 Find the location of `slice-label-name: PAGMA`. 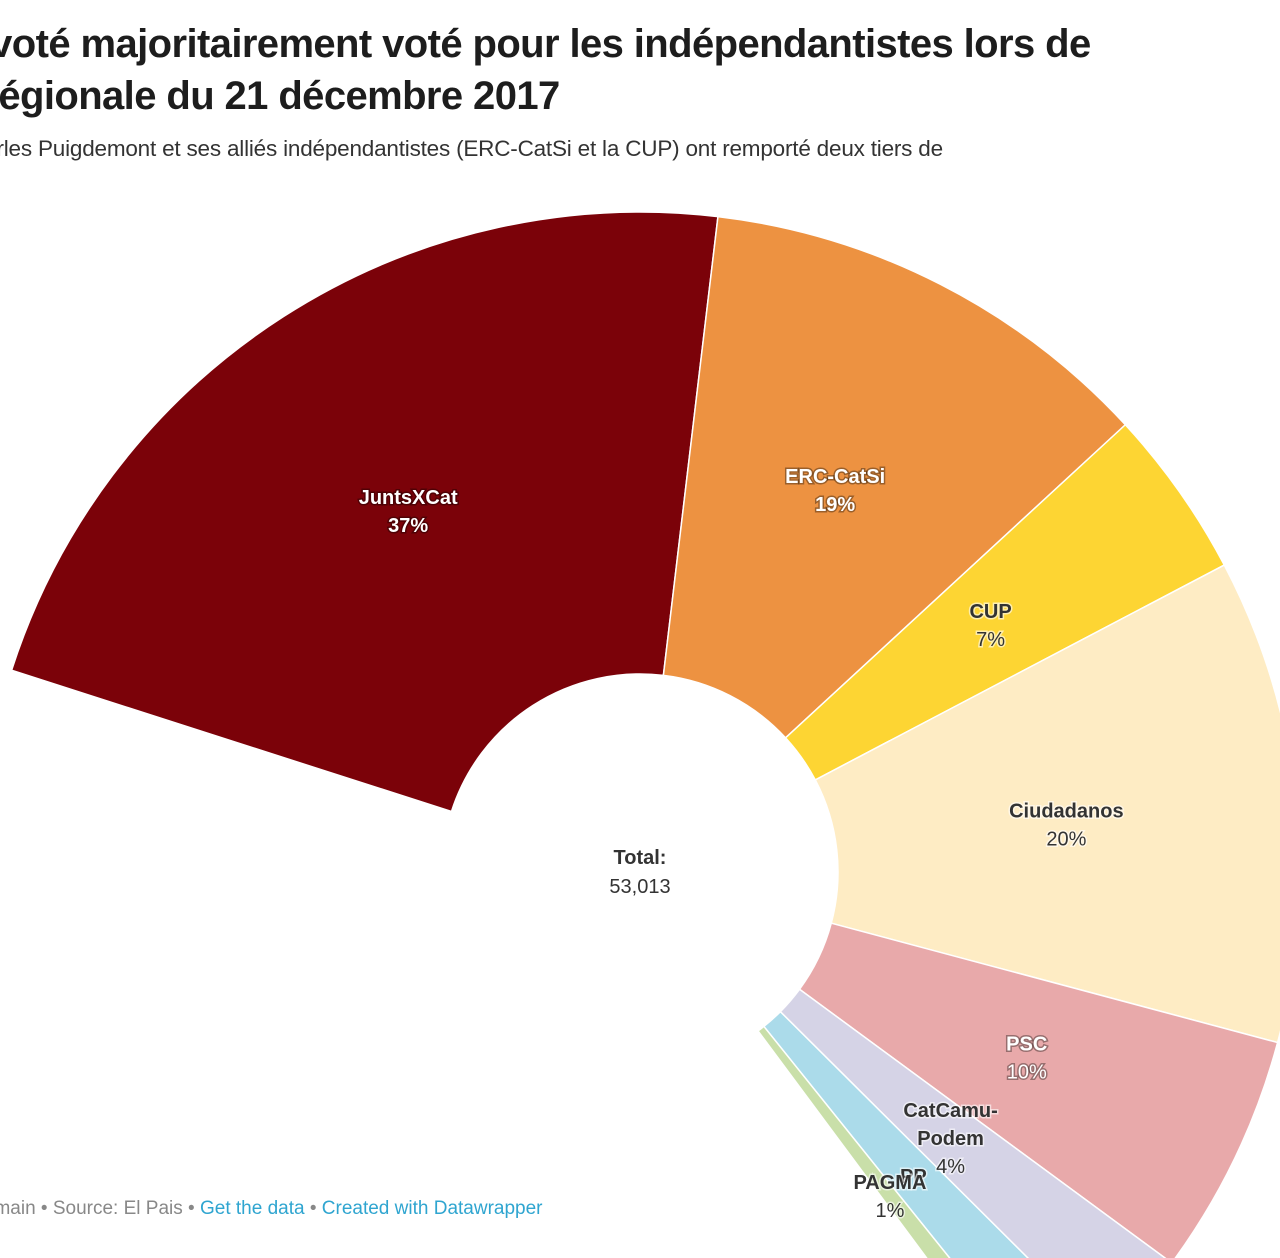

slice-label-name: PAGMA is located at coordinates (889, 1183).